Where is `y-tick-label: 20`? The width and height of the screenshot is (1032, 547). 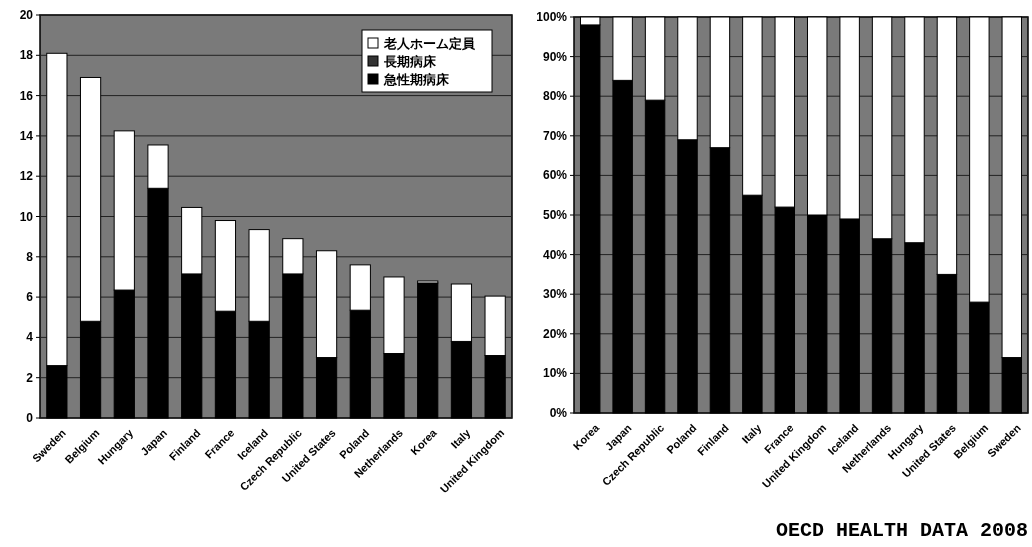 y-tick-label: 20 is located at coordinates (26, 15).